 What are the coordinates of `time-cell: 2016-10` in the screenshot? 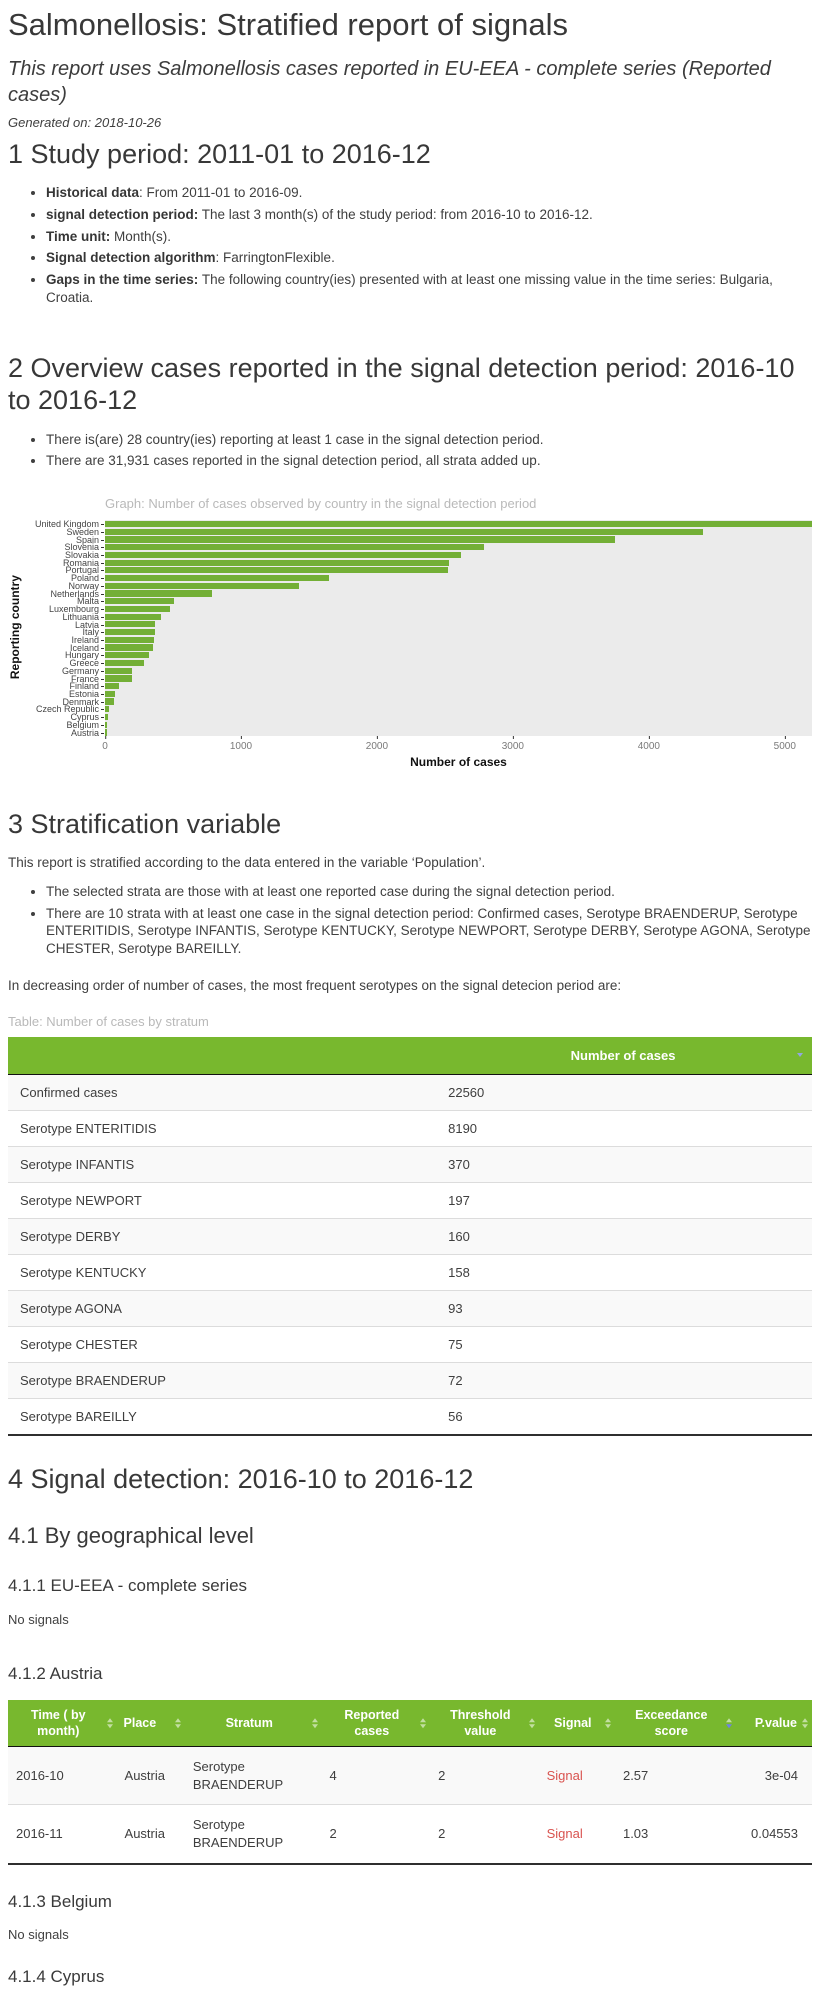 It's located at (62, 1775).